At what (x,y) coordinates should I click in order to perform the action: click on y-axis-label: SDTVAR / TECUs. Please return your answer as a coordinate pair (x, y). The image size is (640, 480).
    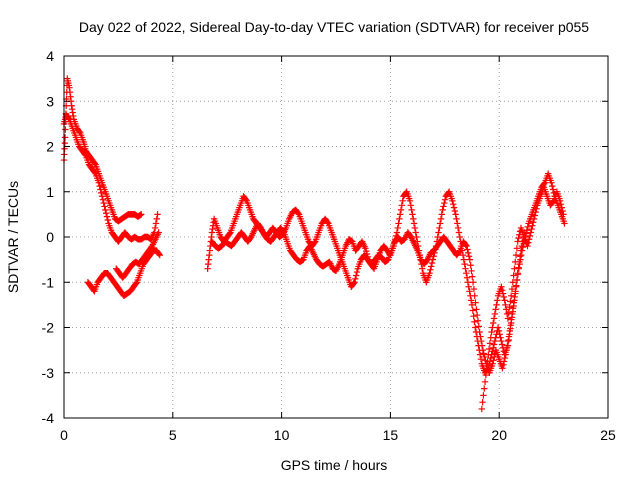
    Looking at the image, I should click on (13, 237).